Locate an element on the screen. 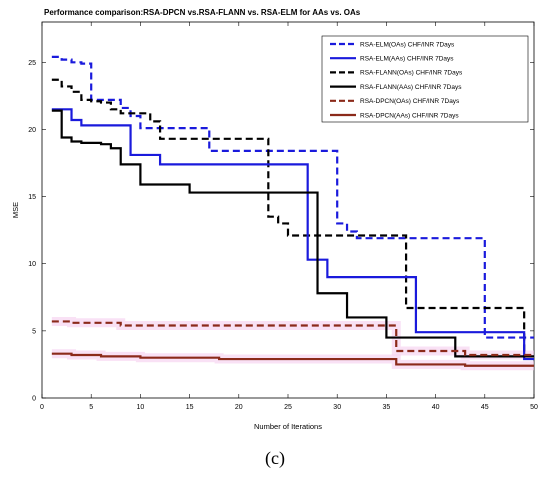  legend-box is located at coordinates (425, 79).